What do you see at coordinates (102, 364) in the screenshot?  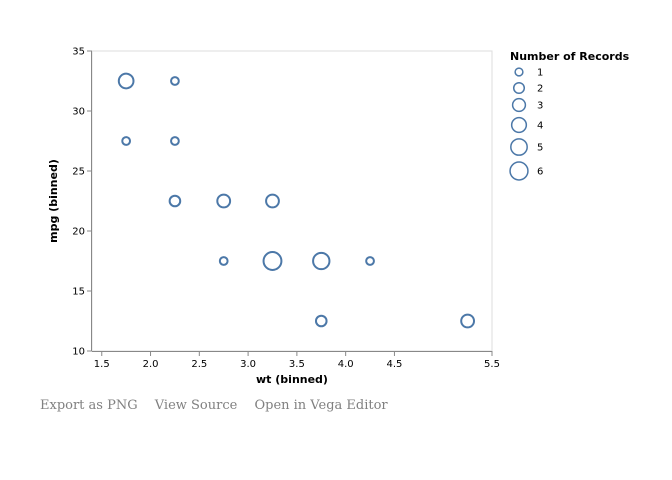 I see `x-tick-label: 1.5` at bounding box center [102, 364].